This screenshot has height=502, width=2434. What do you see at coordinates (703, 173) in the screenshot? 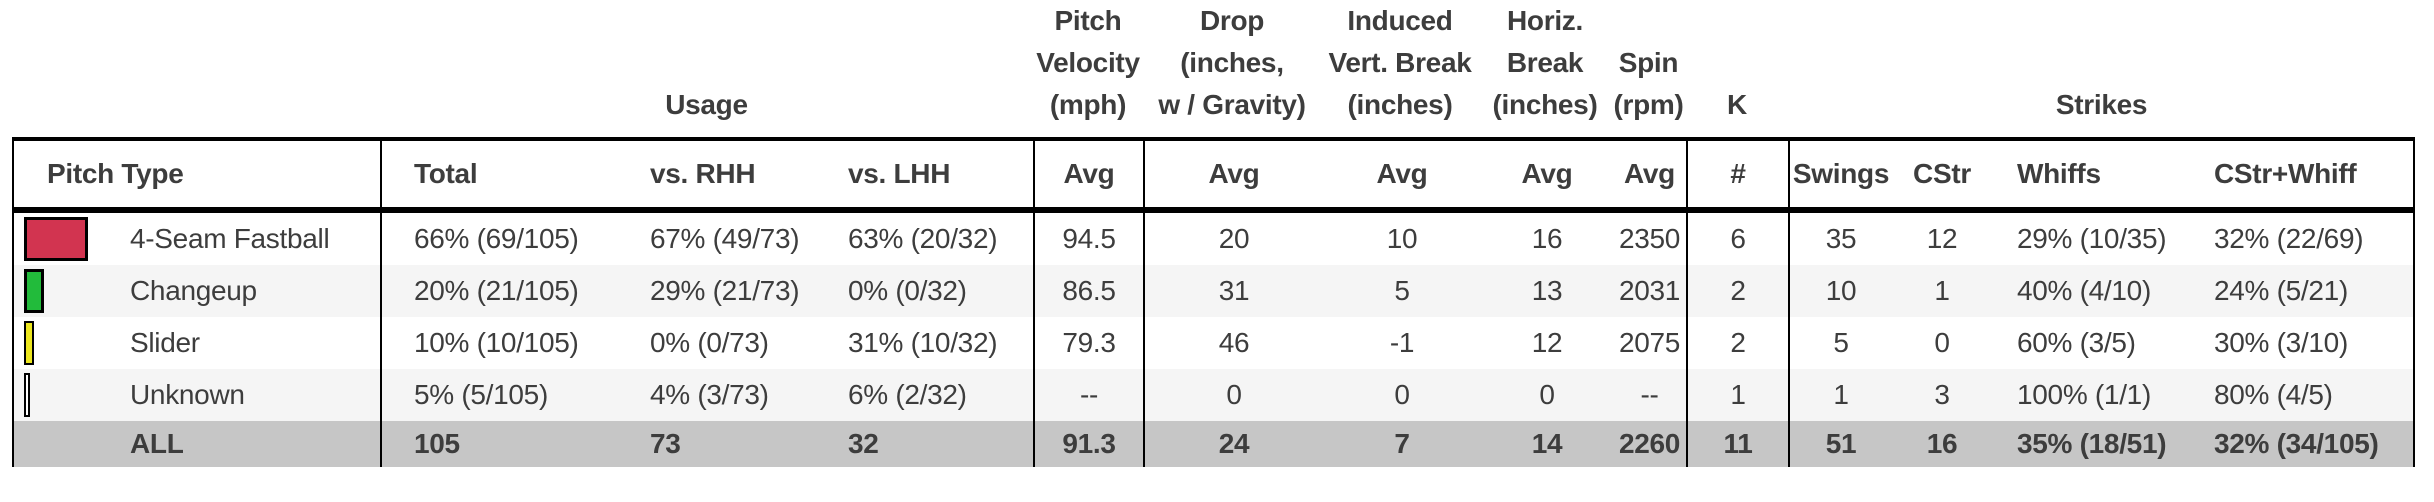
I see `col-header-vs-rhh: vs. RHH` at bounding box center [703, 173].